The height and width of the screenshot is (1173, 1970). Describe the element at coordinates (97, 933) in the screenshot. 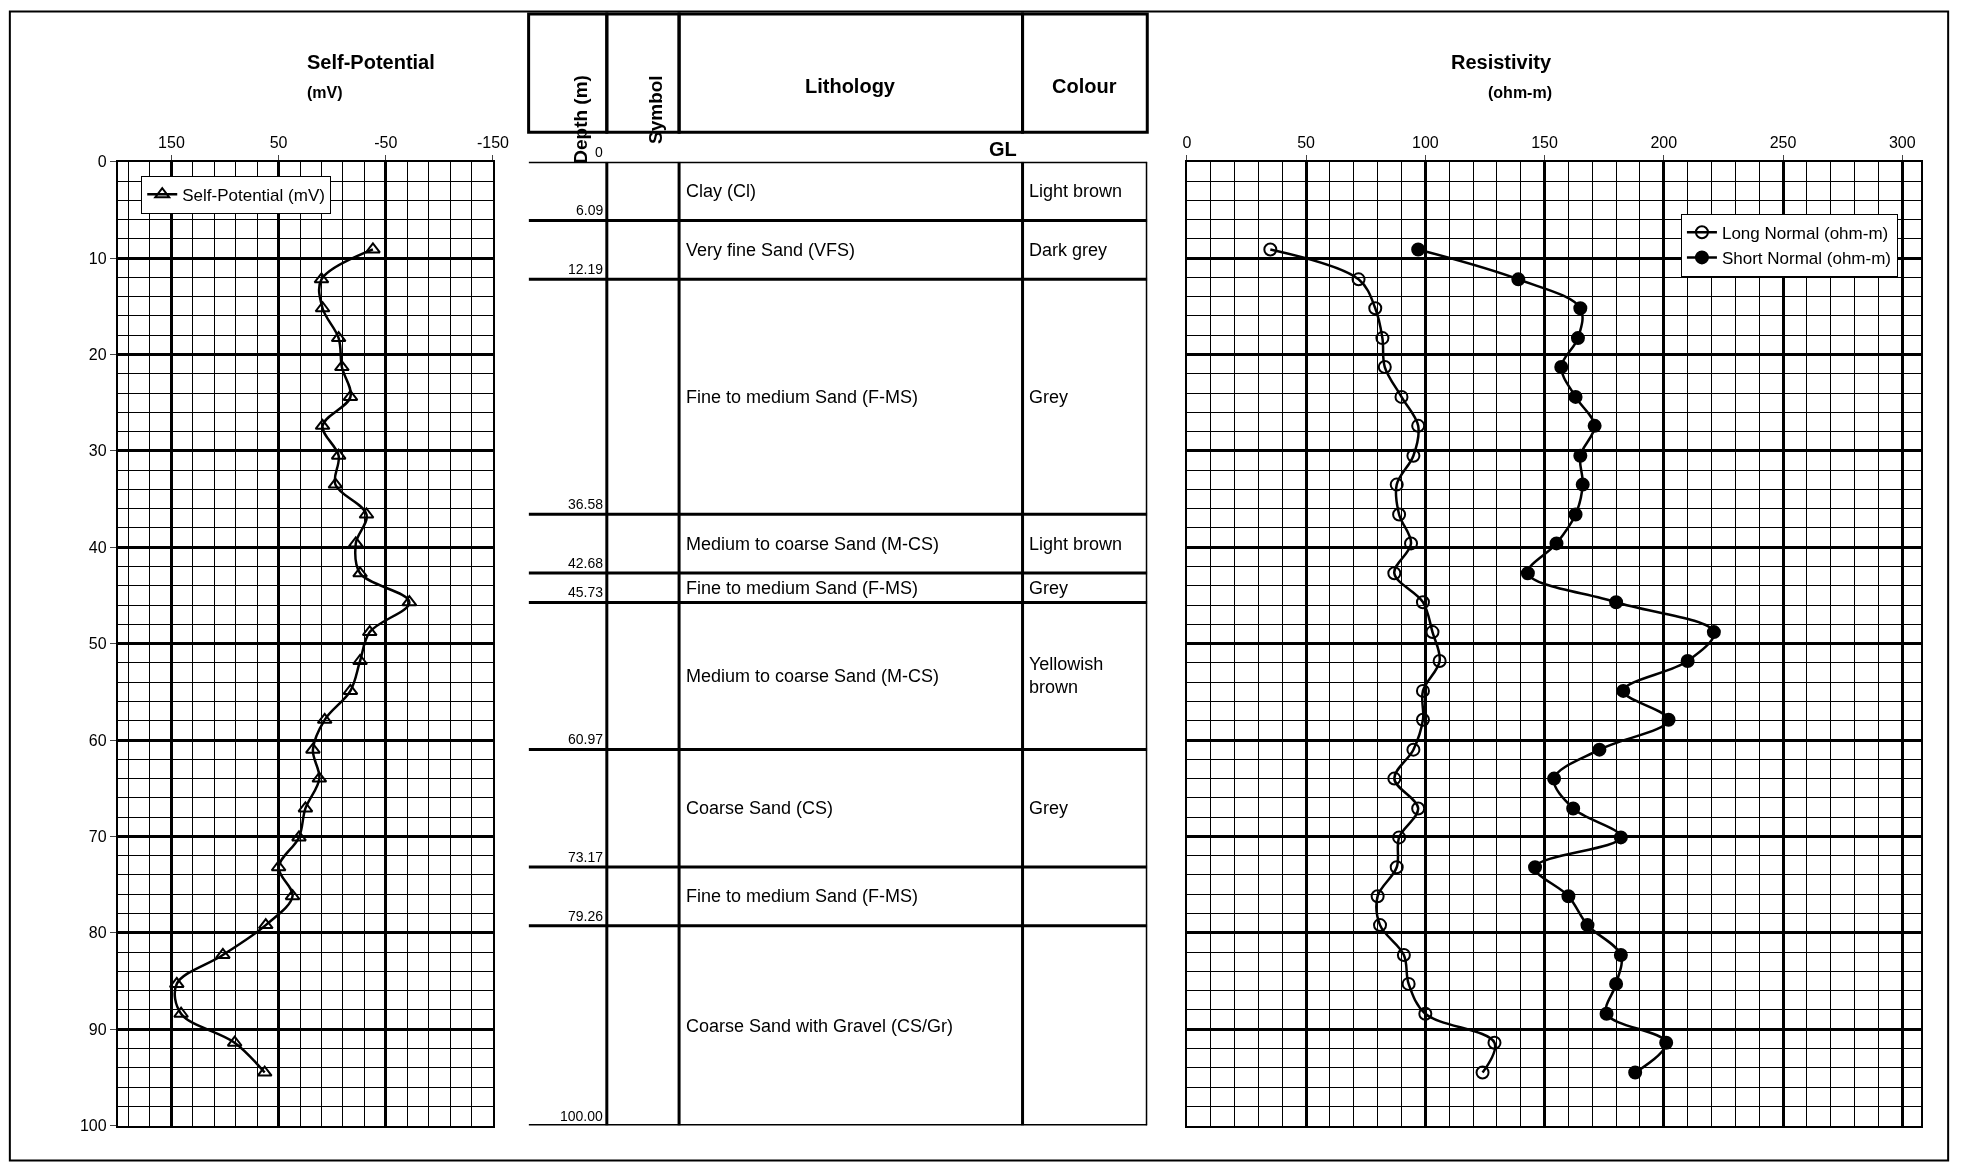

I see `y-tick-label: 80` at that location.